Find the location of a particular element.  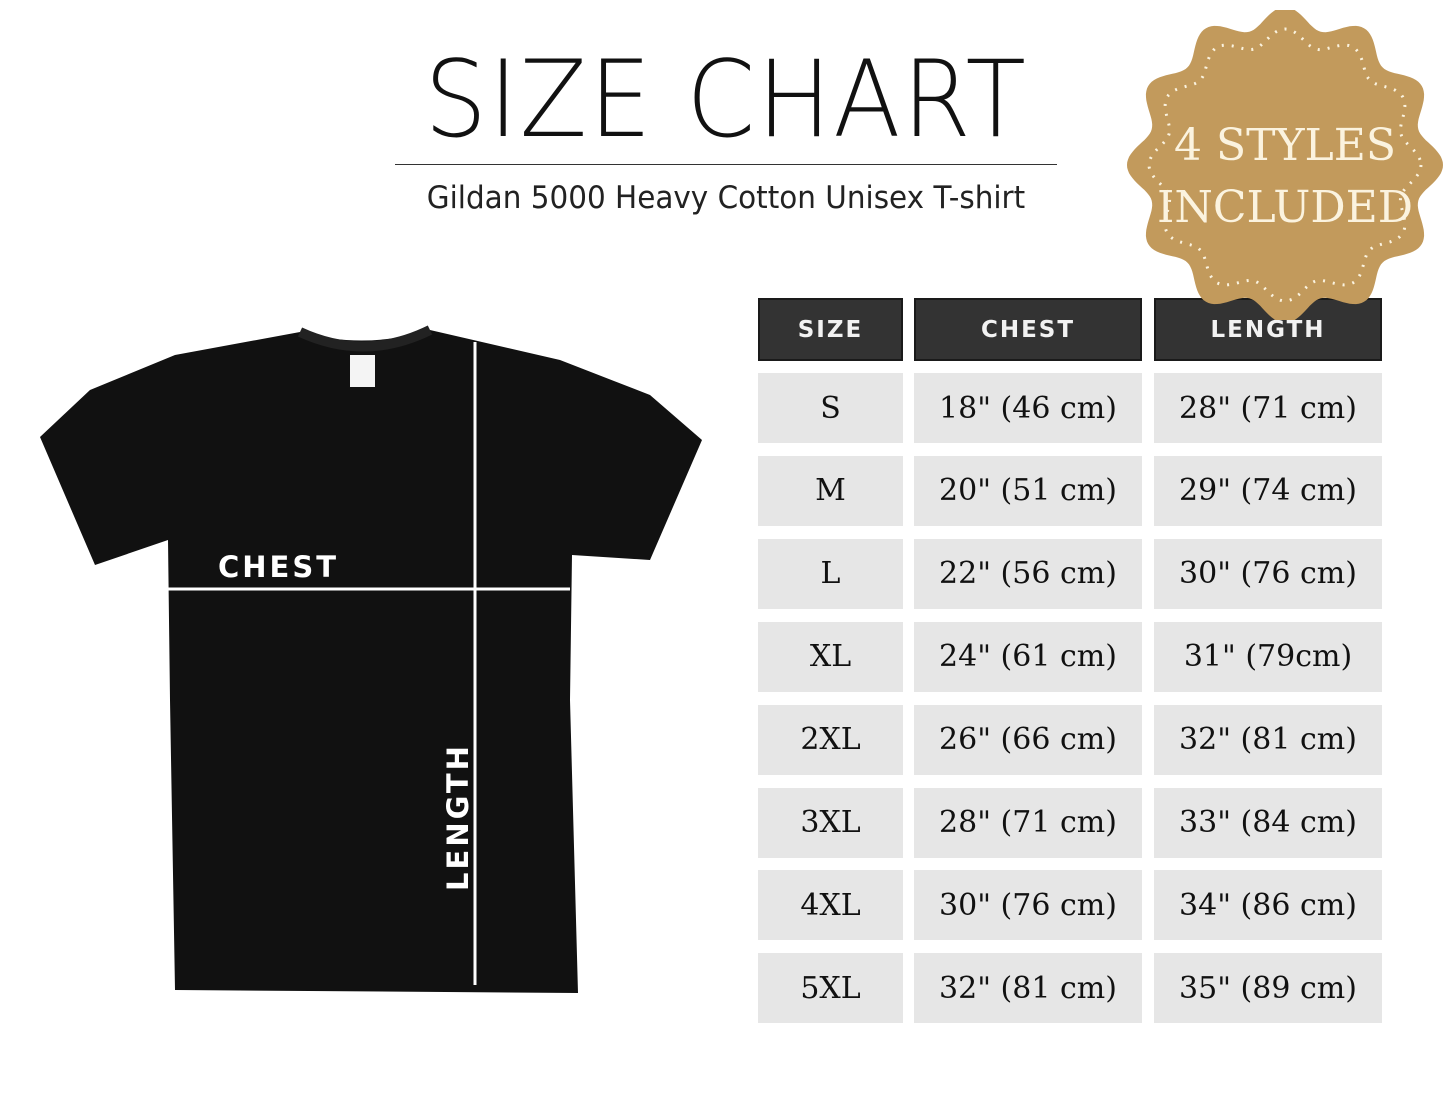

cell-size: S is located at coordinates (830, 408).